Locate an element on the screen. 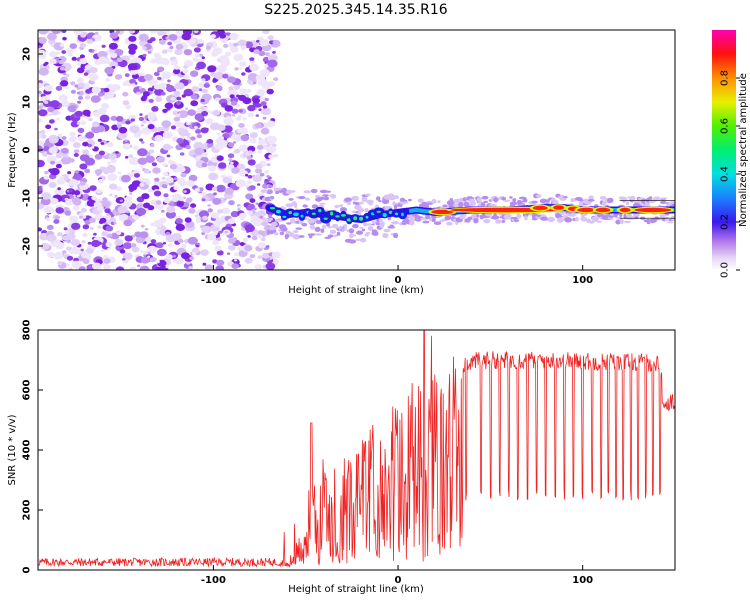 Image resolution: width=750 pixels, height=600 pixels. y-tick-label: 20 is located at coordinates (27, 54).